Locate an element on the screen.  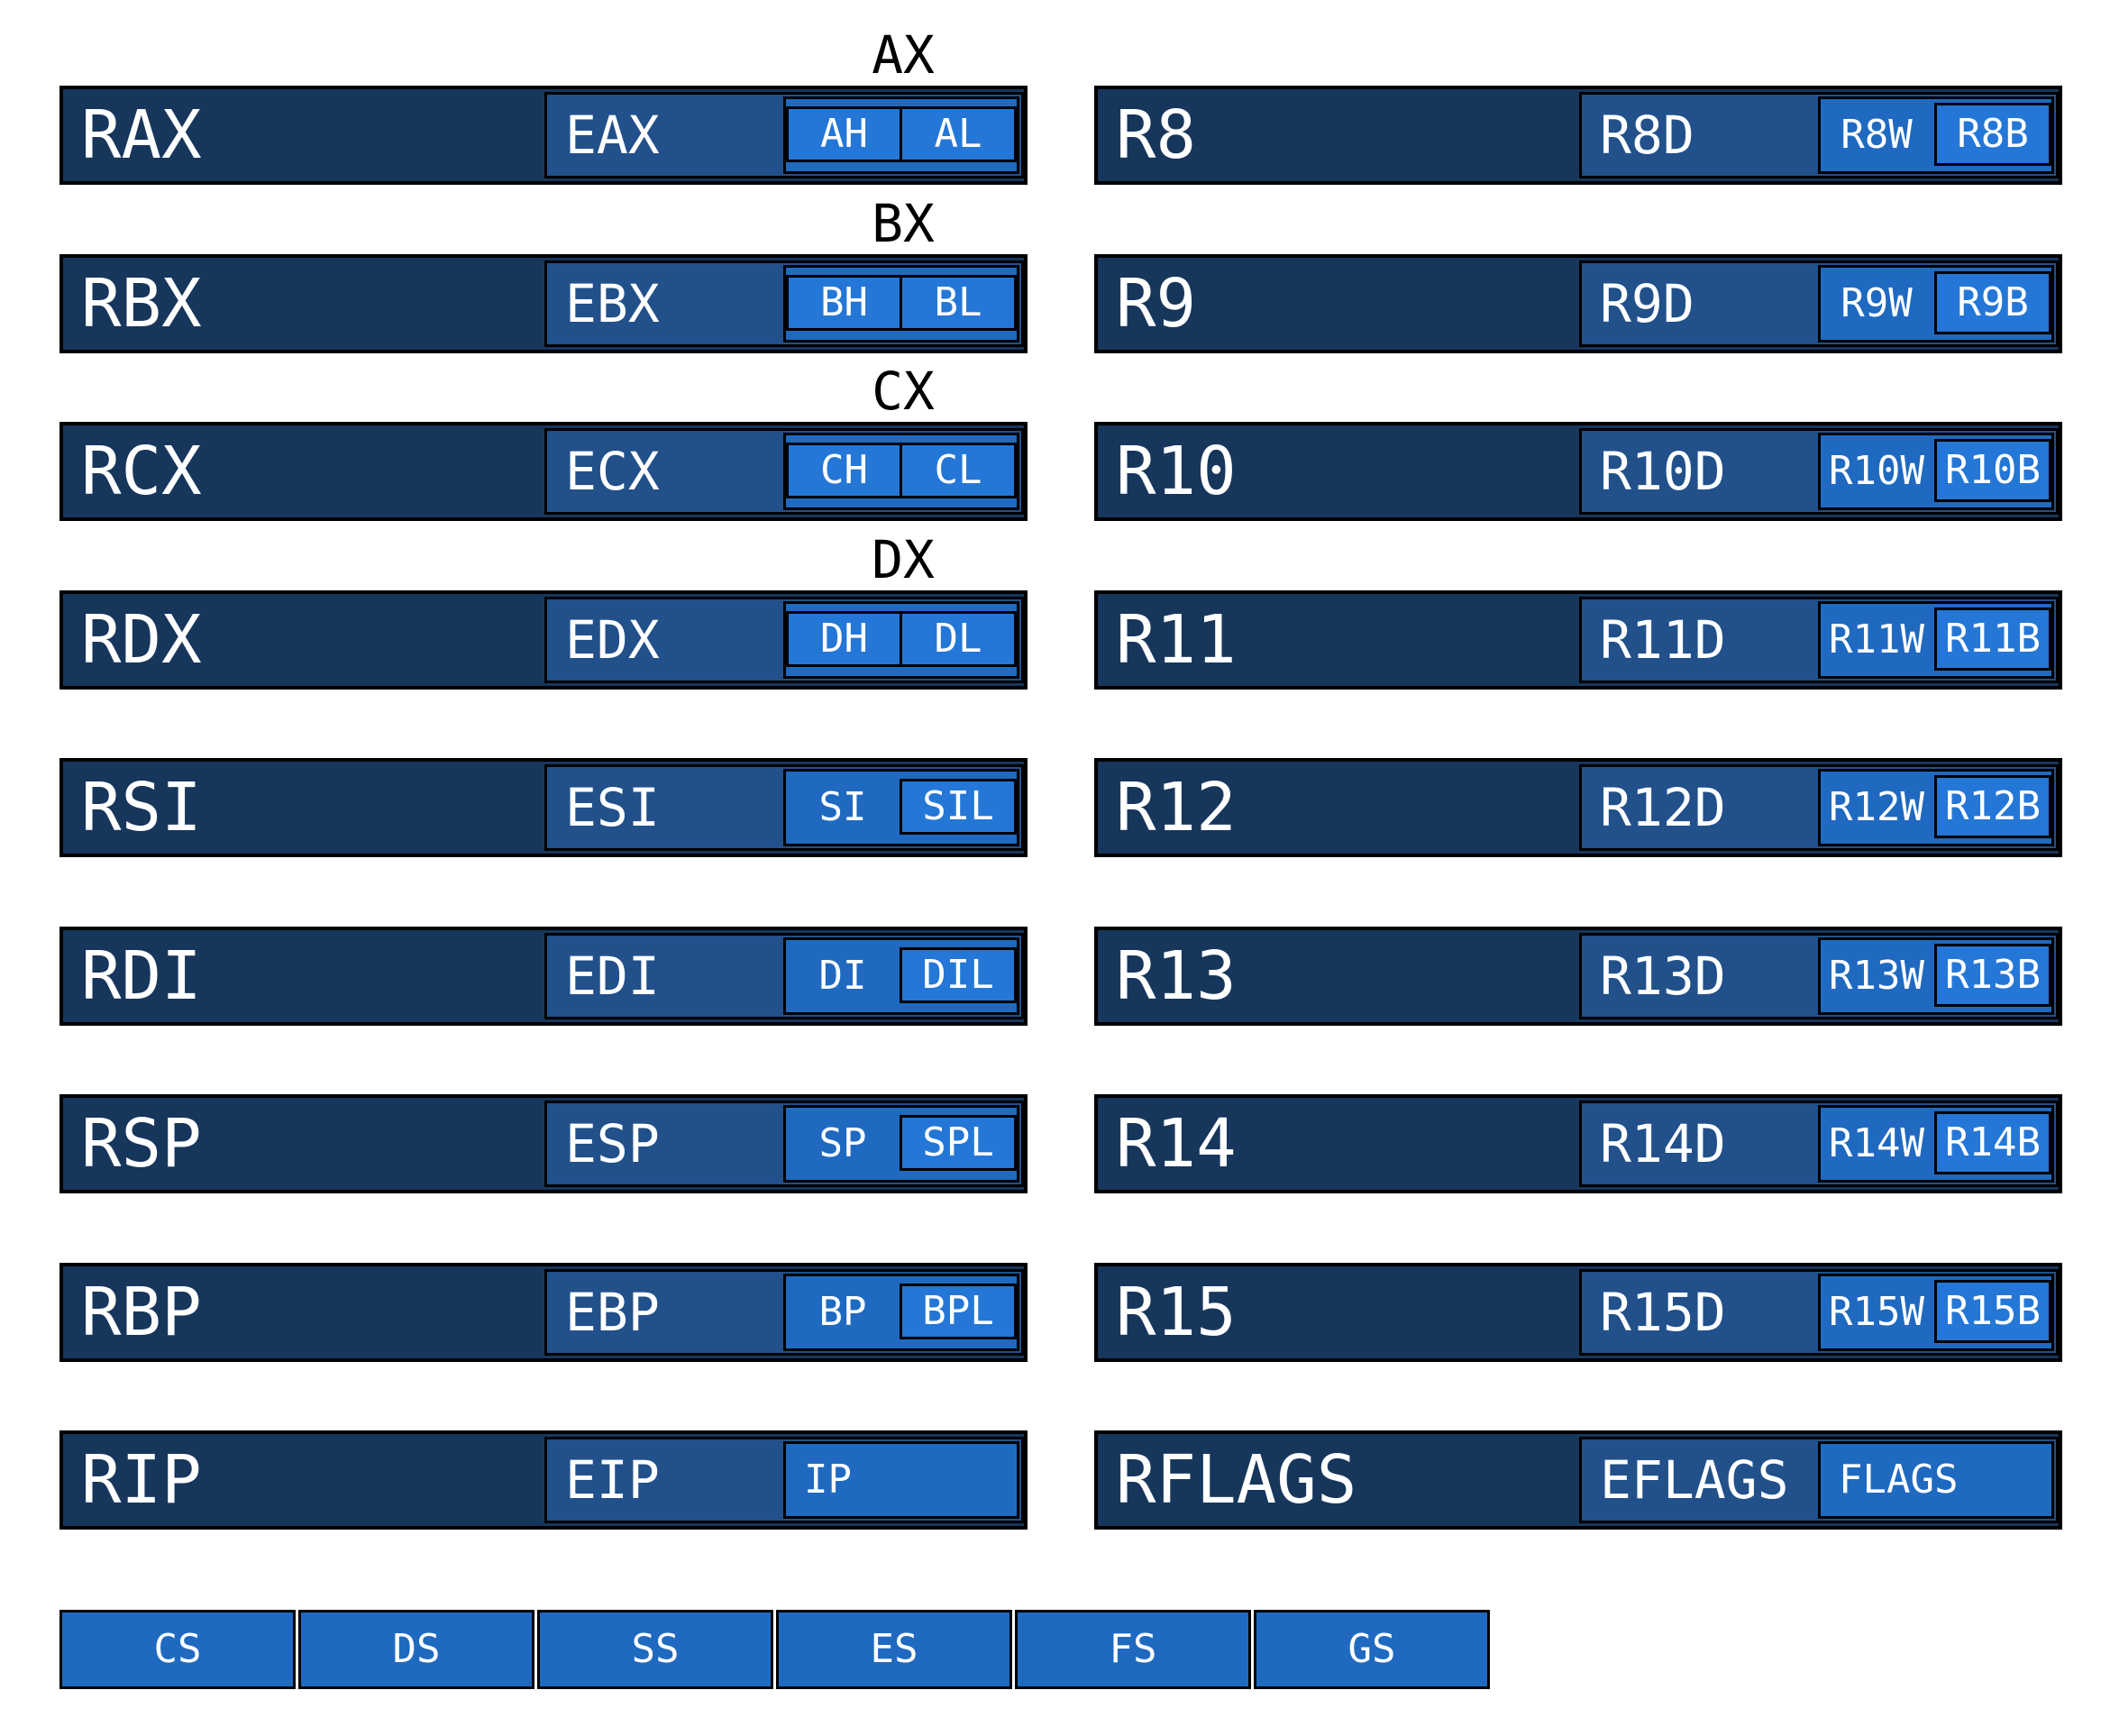
register-64bit-label: R13 is located at coordinates (1176, 976).